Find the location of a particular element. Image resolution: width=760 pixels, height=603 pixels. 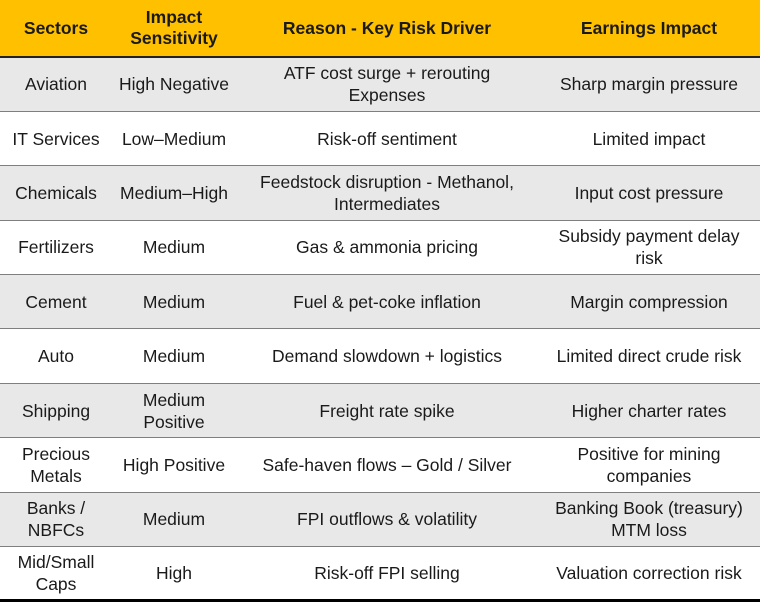

cell-sector: Mid/Small Caps is located at coordinates (56, 574).